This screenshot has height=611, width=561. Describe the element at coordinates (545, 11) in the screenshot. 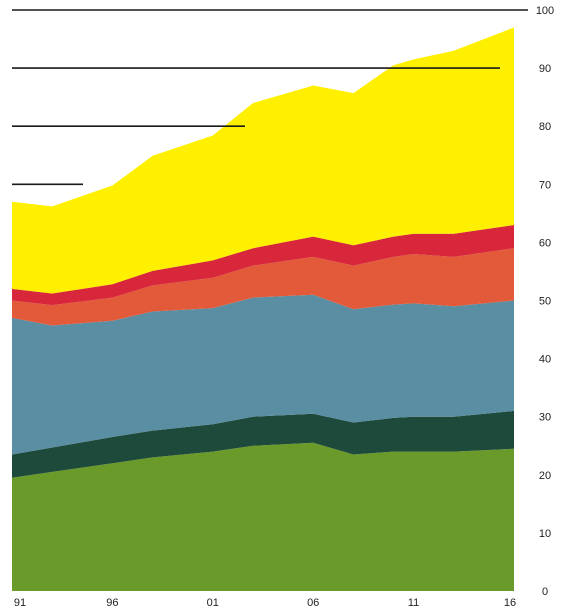

I see `y-tick-label: 100` at that location.